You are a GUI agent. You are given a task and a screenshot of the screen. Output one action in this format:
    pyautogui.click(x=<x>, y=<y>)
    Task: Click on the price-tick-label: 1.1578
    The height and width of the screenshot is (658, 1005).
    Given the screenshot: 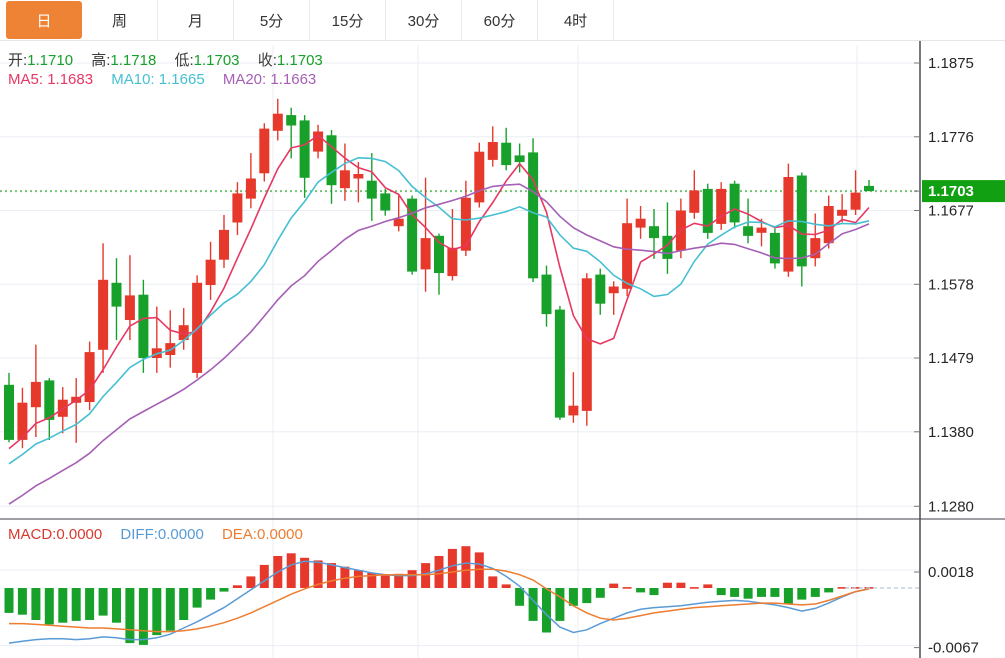 What is the action you would take?
    pyautogui.click(x=951, y=284)
    